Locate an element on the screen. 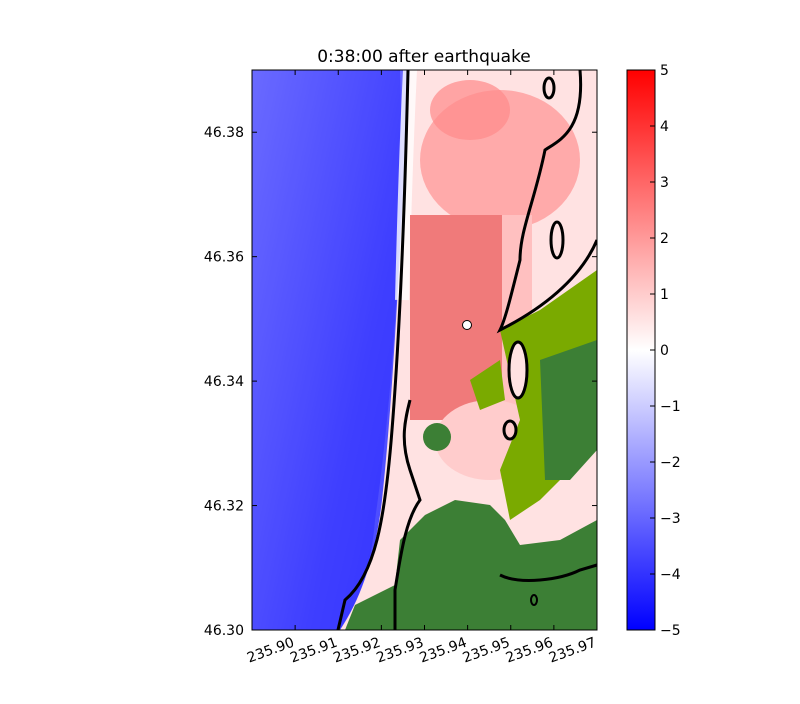 This screenshot has width=800, height=704. colorbar-tick-label: −5 is located at coordinates (670, 631).